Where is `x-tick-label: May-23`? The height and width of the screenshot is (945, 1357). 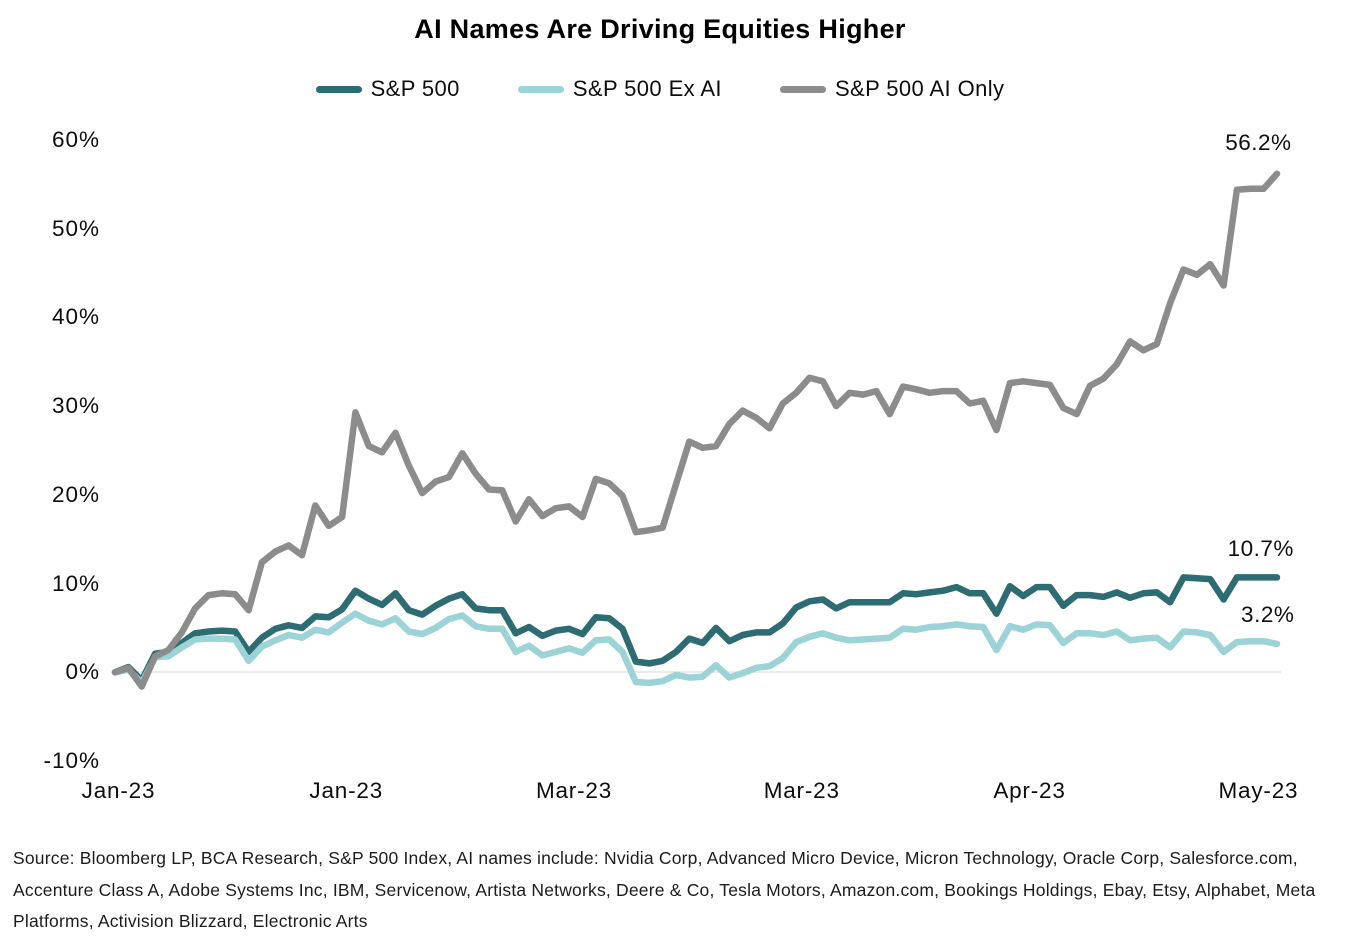 x-tick-label: May-23 is located at coordinates (1258, 790).